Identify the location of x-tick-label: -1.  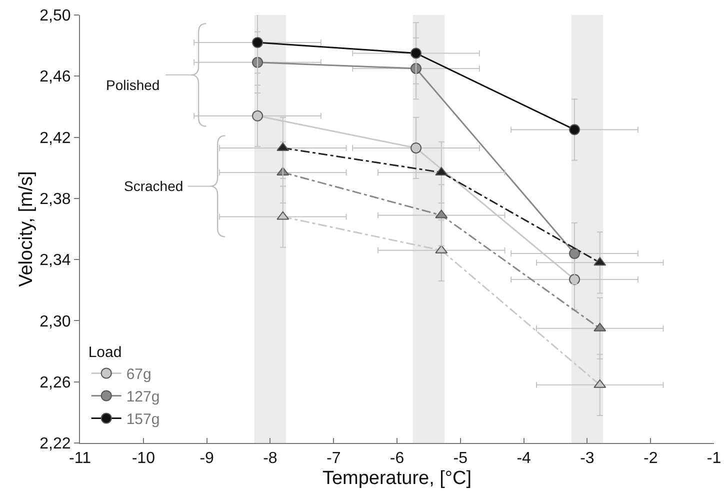
(714, 459).